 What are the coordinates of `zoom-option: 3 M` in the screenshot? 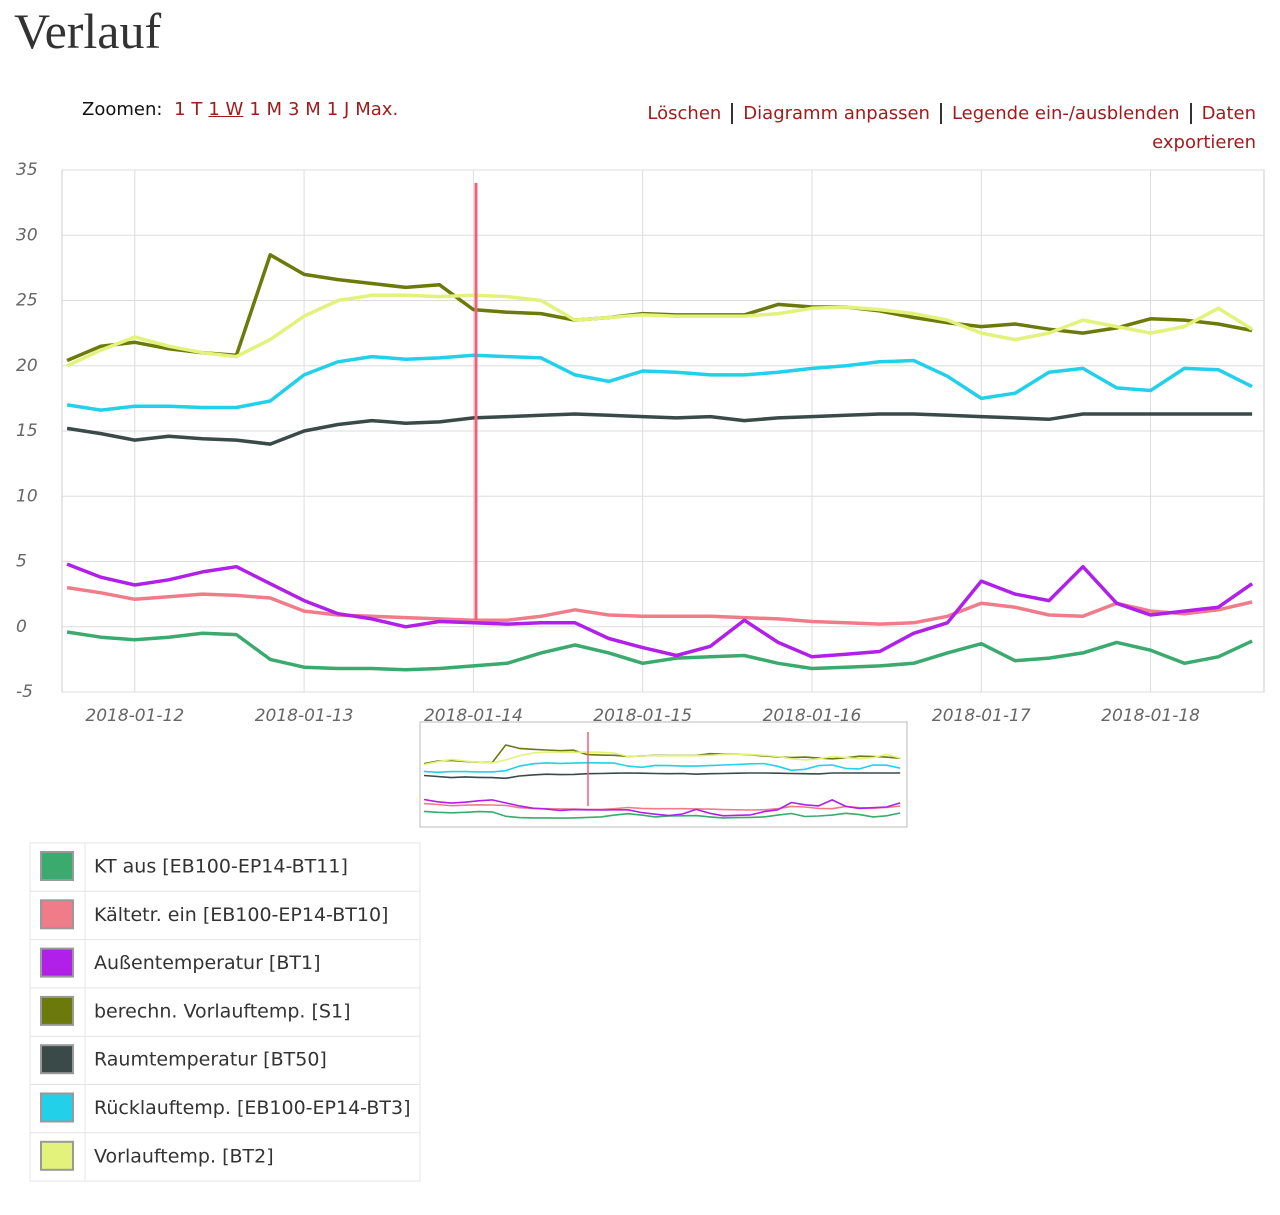 It's located at (304, 109).